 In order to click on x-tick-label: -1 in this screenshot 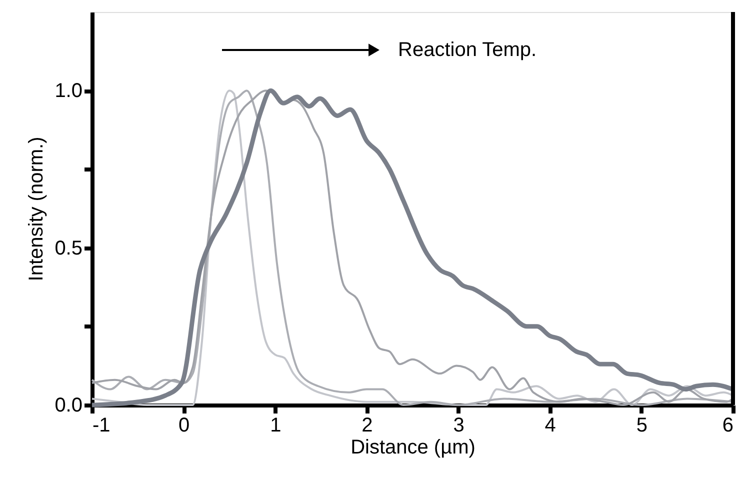, I will do `click(101, 425)`.